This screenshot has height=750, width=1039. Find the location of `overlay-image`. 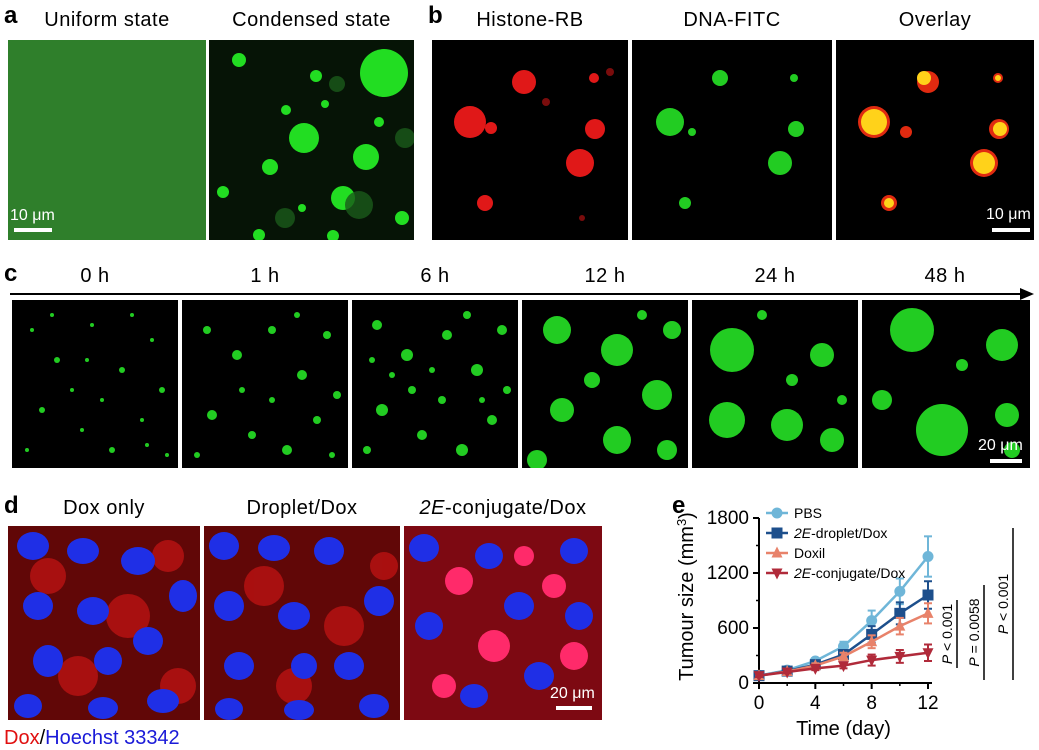

overlay-image is located at coordinates (935, 140).